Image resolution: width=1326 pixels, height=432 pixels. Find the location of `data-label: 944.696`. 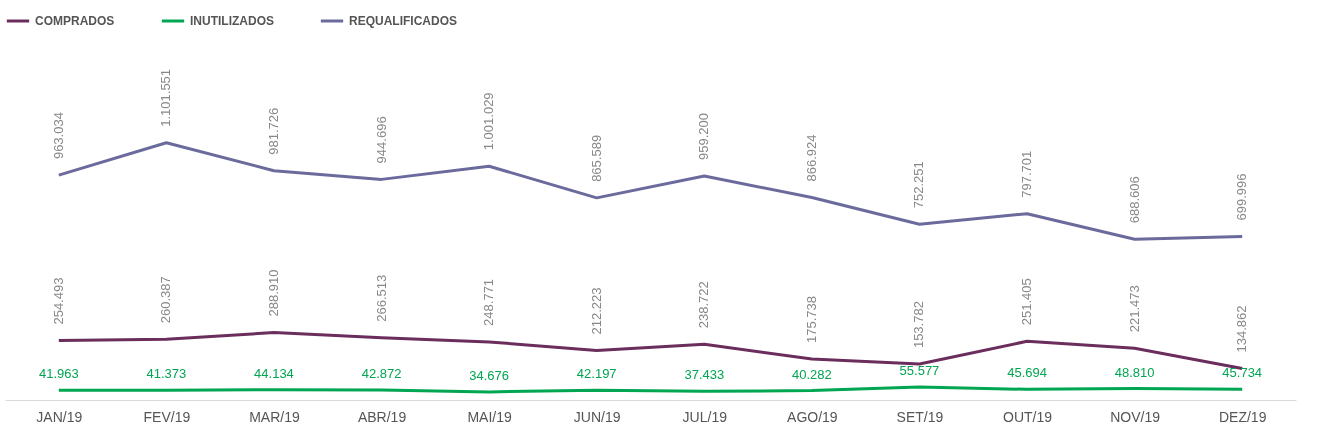

data-label: 944.696 is located at coordinates (381, 140).